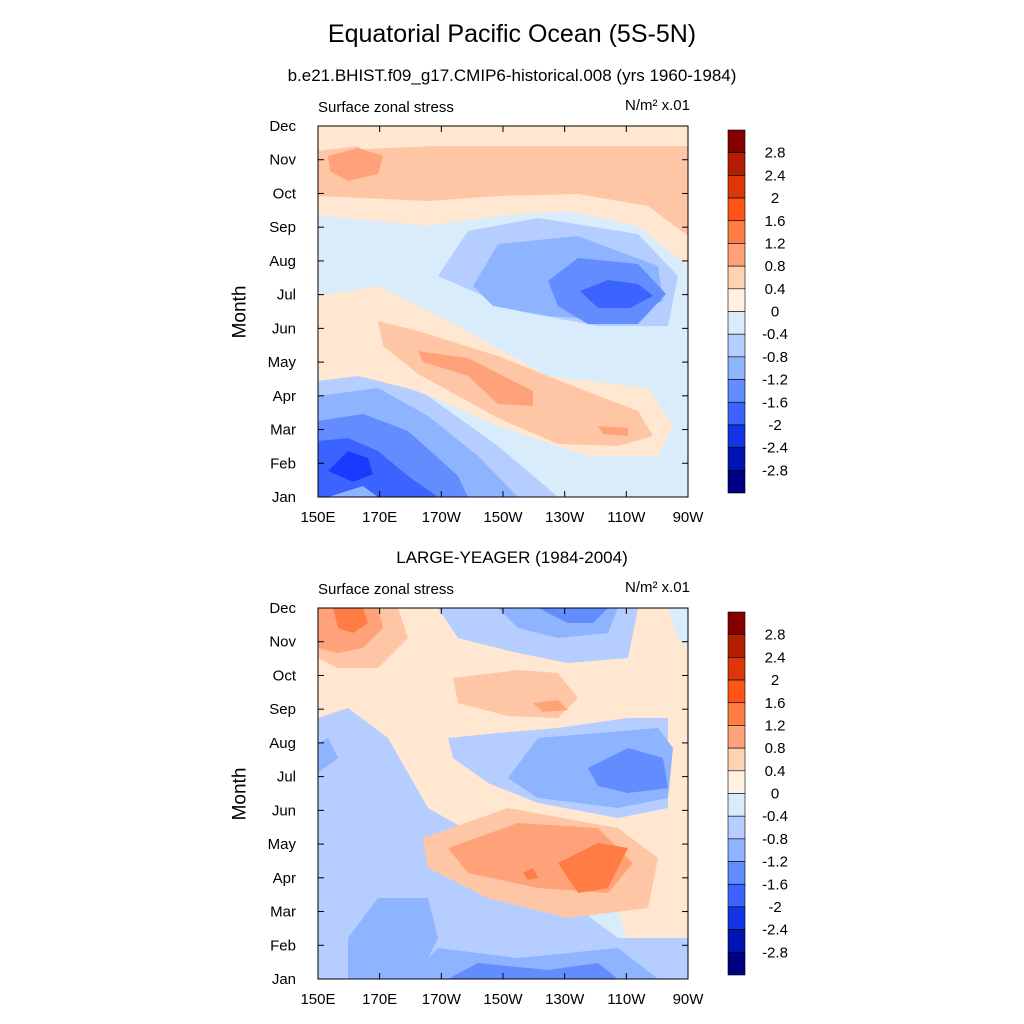 This screenshot has width=1024, height=1024. What do you see at coordinates (317, 999) in the screenshot?
I see `panel-2-x-tick-label: 150E` at bounding box center [317, 999].